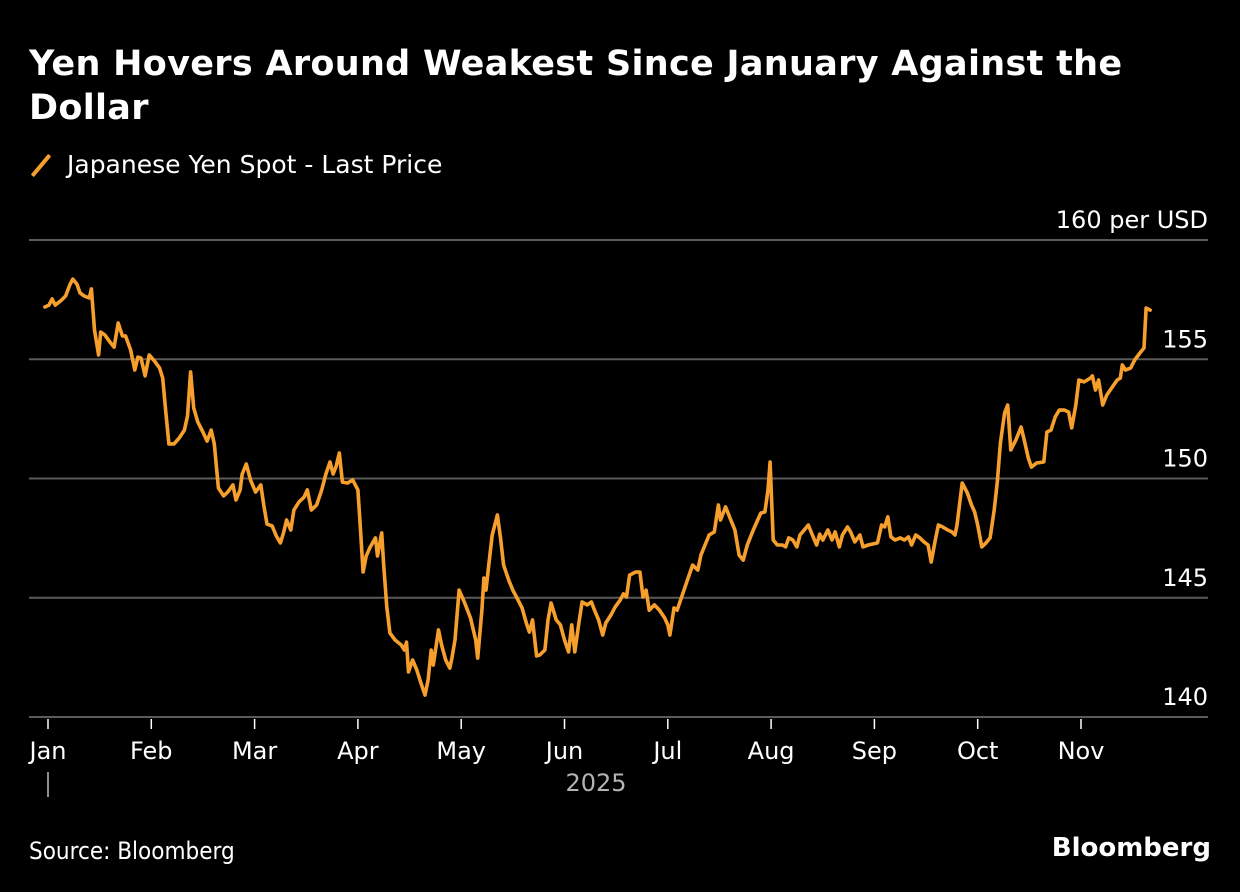 The height and width of the screenshot is (892, 1240). Describe the element at coordinates (151, 751) in the screenshot. I see `x-tick-label-feb: Feb` at that location.